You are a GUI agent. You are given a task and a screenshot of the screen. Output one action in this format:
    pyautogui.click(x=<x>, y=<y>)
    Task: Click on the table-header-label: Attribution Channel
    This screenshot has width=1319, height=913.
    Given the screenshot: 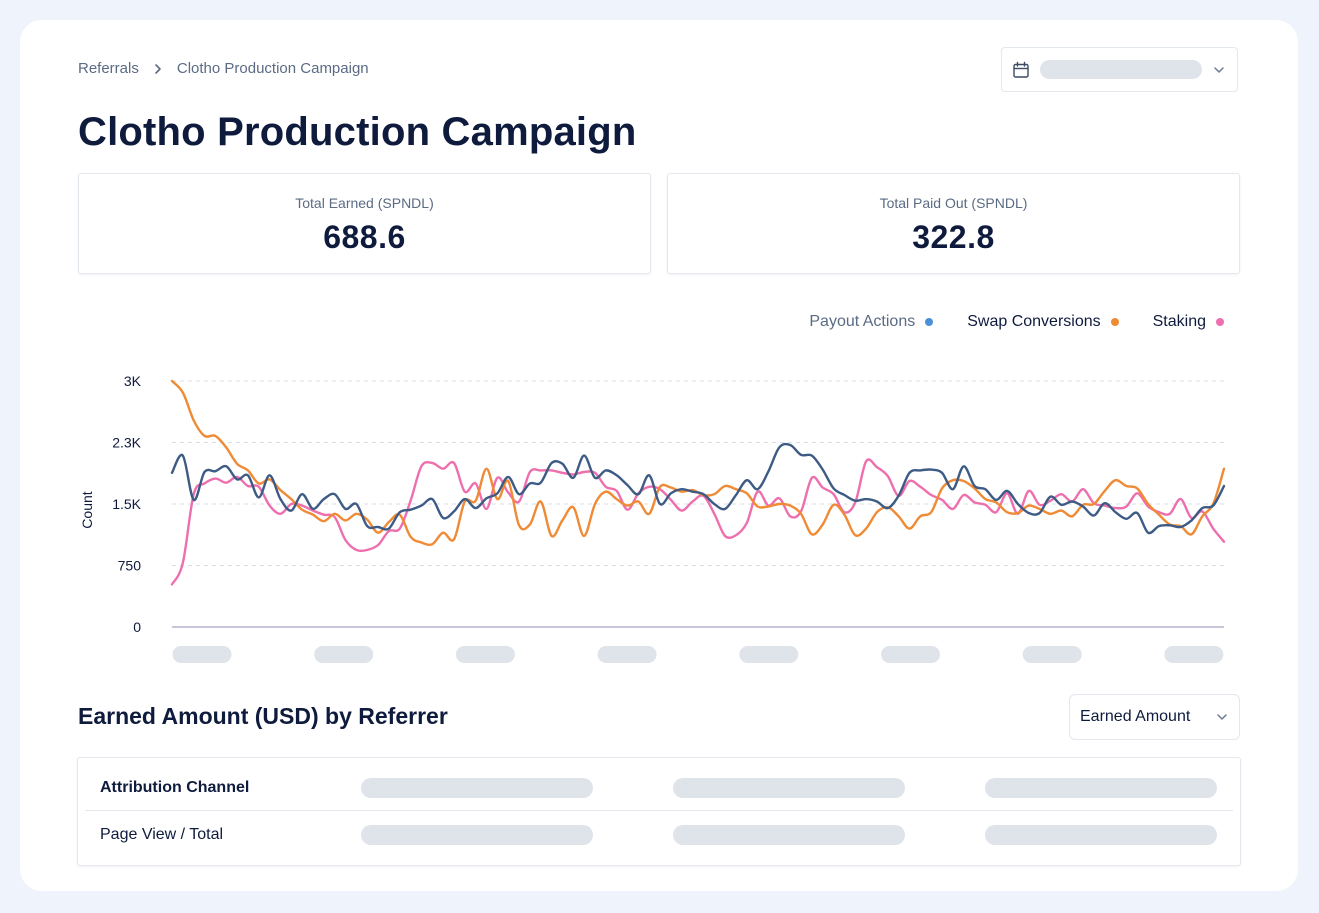 What is the action you would take?
    pyautogui.click(x=175, y=787)
    